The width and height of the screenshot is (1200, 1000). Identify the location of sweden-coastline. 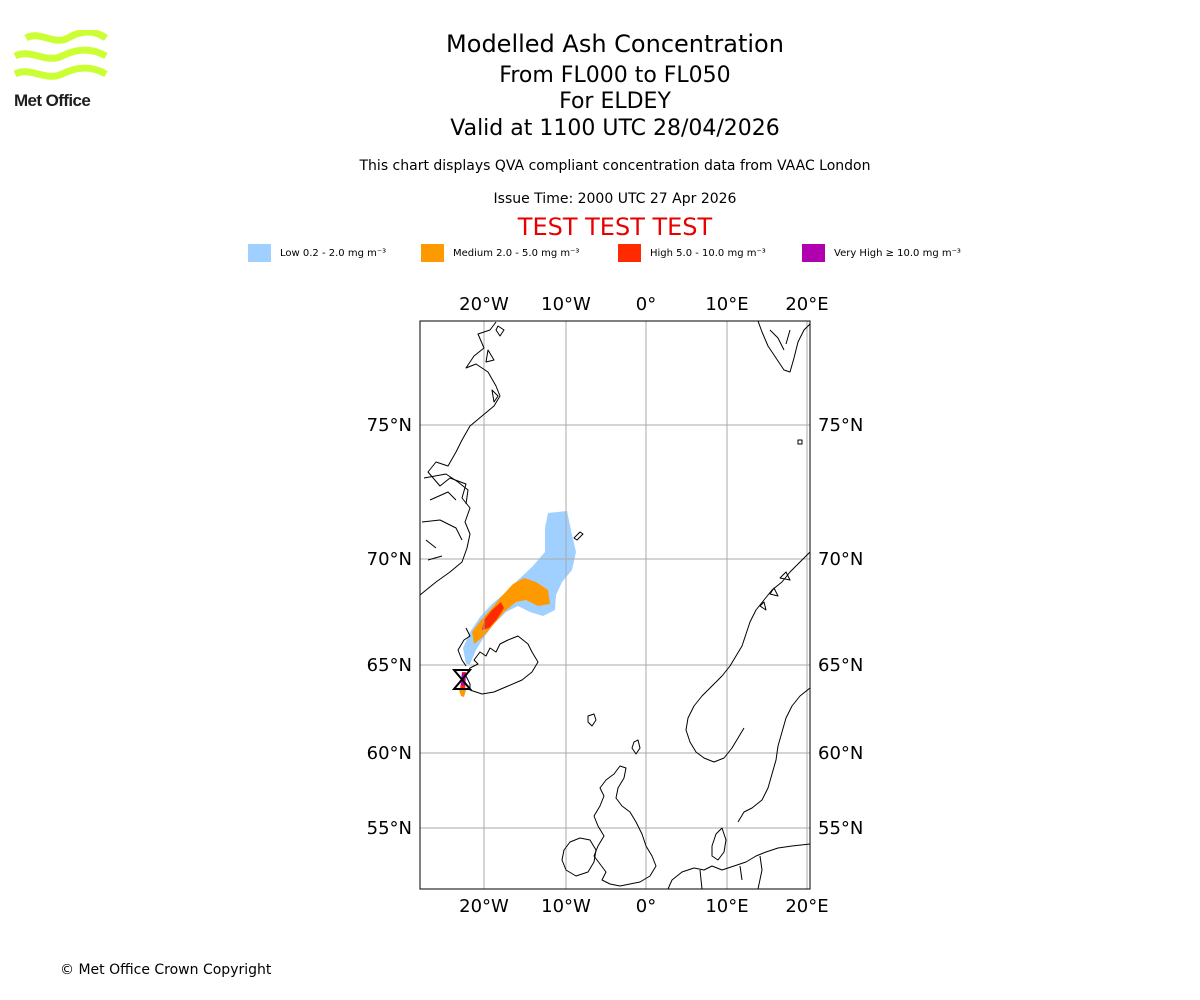
(773, 755).